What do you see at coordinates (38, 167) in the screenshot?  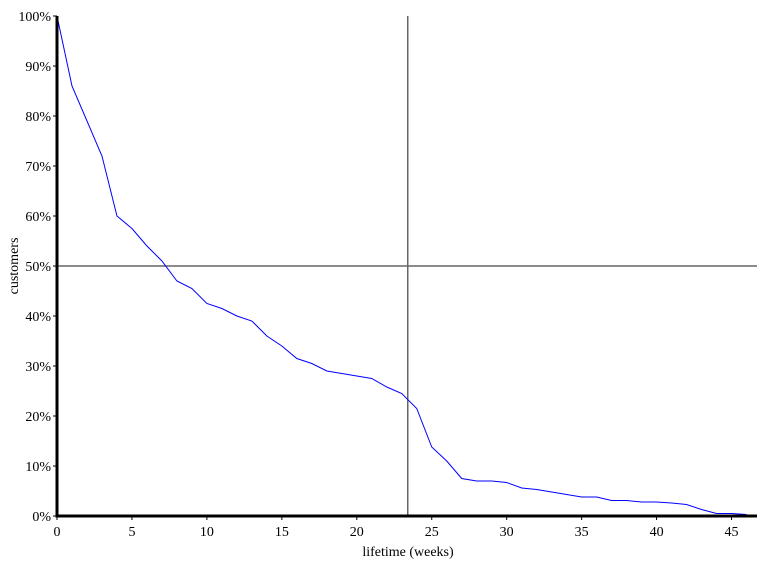 I see `y-tick-label: 70%` at bounding box center [38, 167].